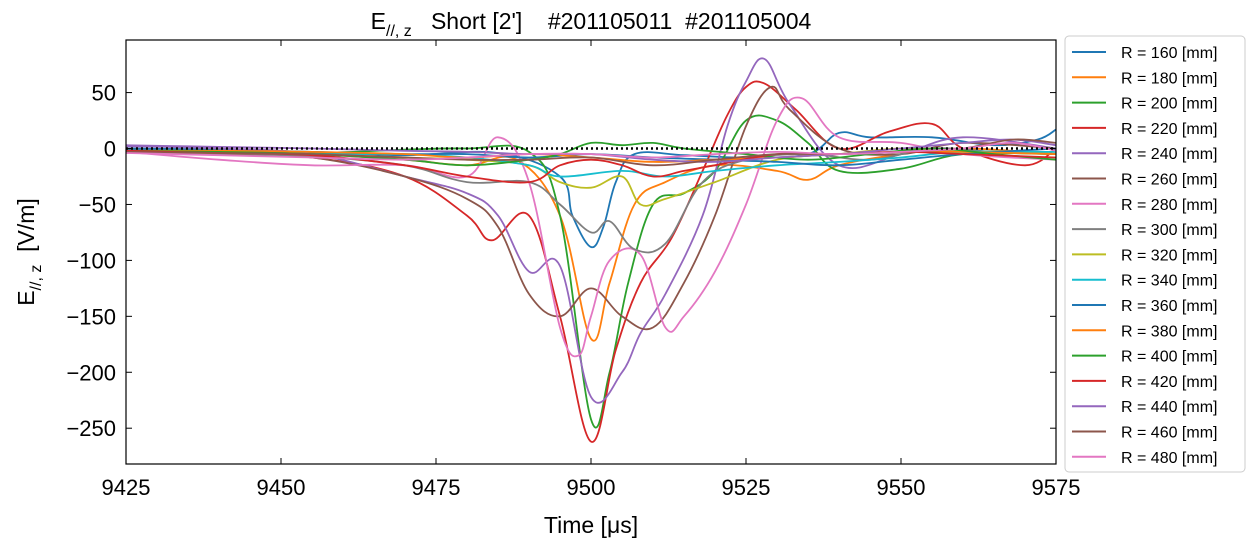 This screenshot has height=549, width=1252. I want to click on legend-label: R = 200 [mm], so click(1169, 104).